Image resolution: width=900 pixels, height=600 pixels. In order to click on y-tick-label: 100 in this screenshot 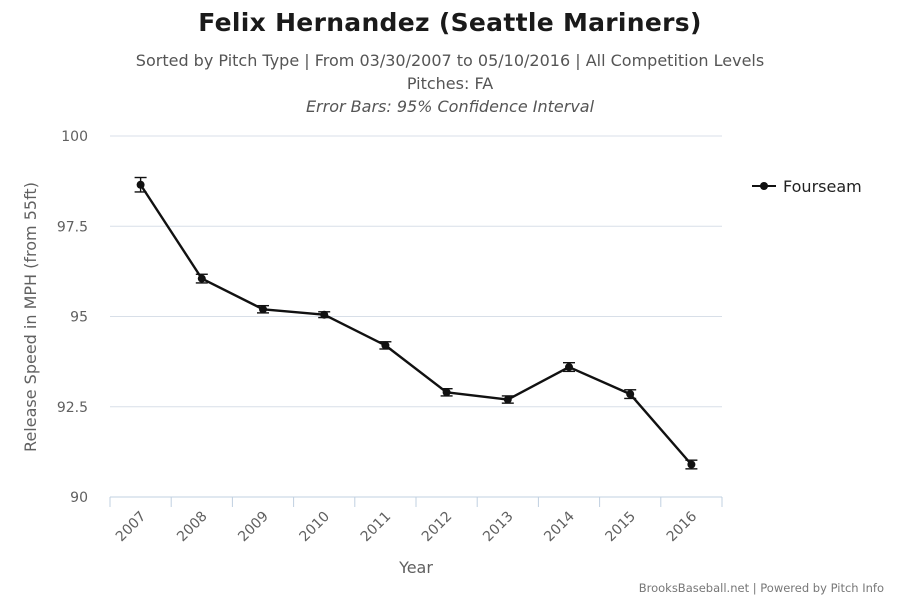, I will do `click(74, 137)`.